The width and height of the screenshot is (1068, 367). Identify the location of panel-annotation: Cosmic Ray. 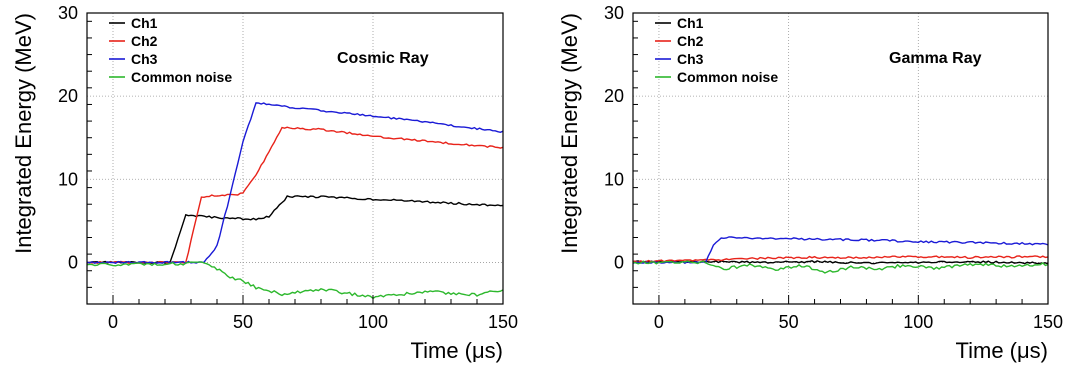
(383, 58).